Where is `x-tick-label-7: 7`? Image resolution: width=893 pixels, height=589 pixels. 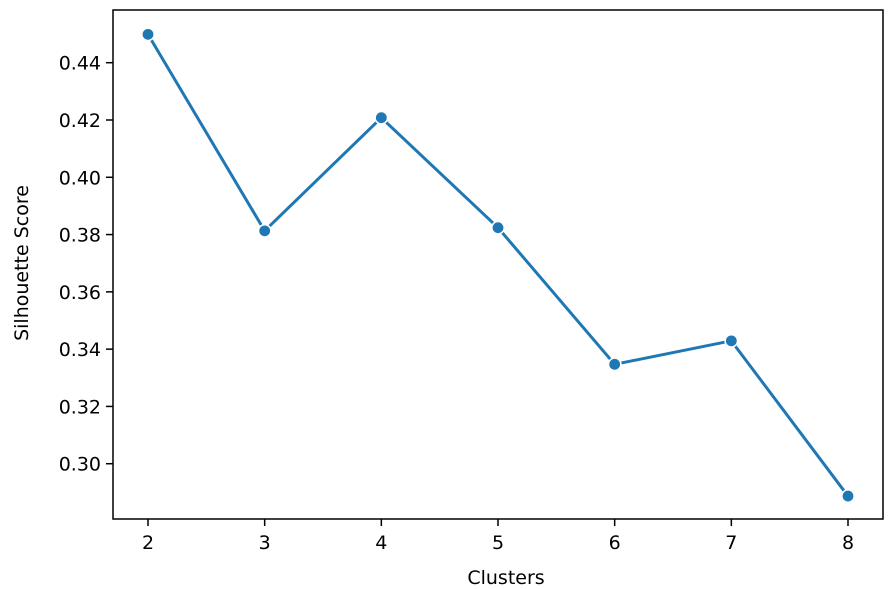
x-tick-label-7: 7 is located at coordinates (731, 543).